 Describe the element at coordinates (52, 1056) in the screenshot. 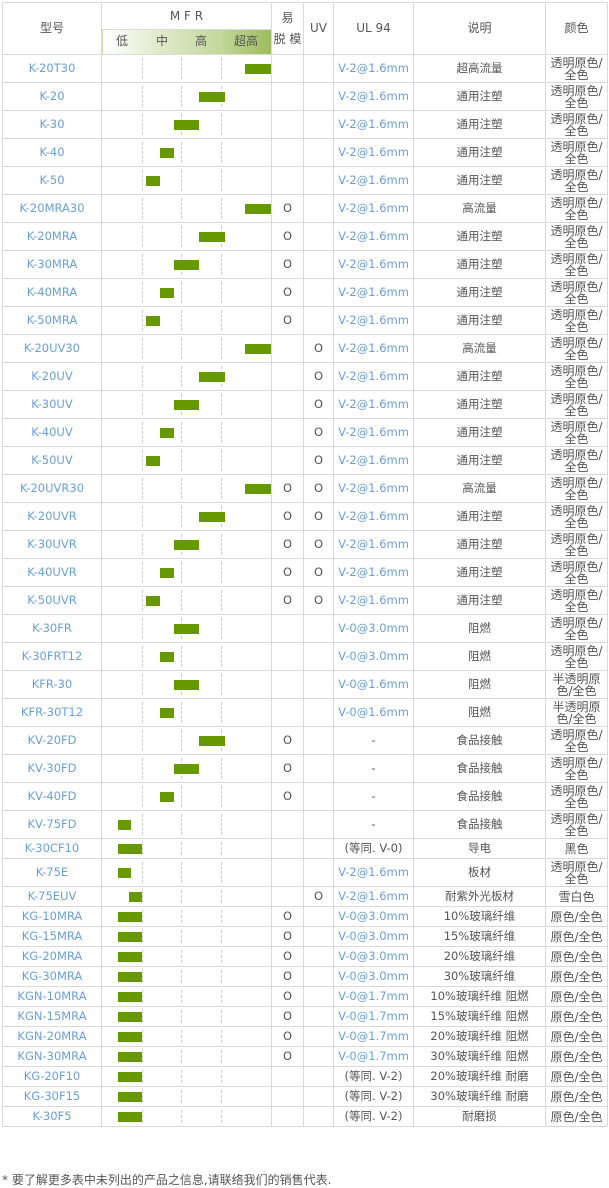

I see `model-cell: KGN-30MRA` at that location.